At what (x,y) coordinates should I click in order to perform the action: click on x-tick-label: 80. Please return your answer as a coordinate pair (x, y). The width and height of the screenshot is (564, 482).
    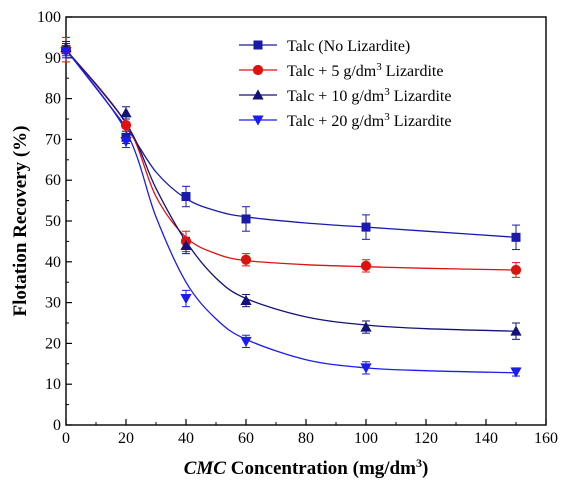
    Looking at the image, I should click on (306, 438).